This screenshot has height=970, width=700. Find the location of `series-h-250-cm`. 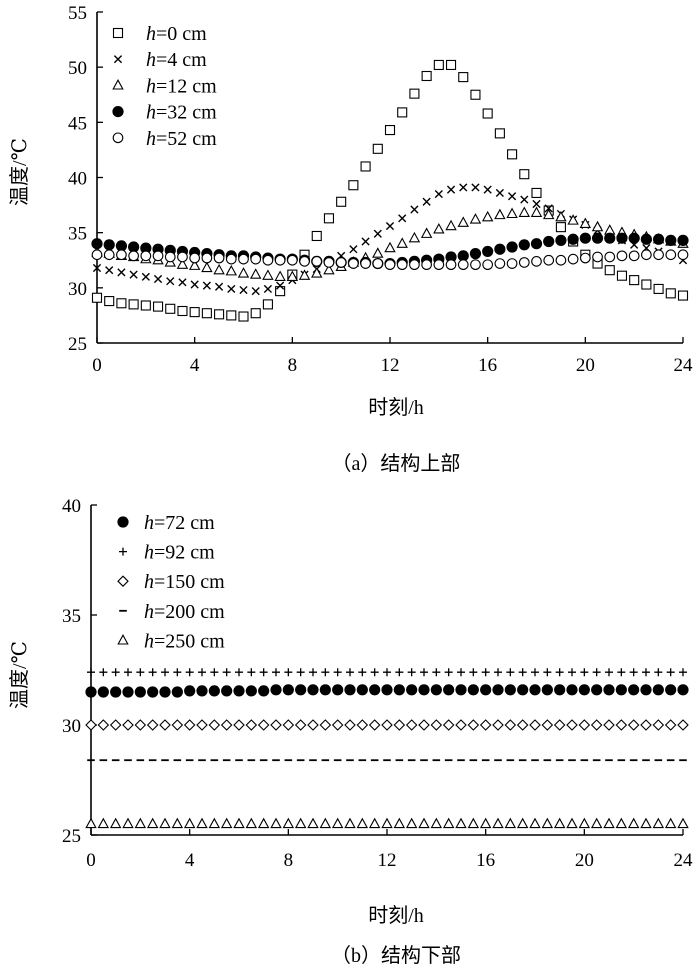

series-h-250-cm is located at coordinates (387, 823).